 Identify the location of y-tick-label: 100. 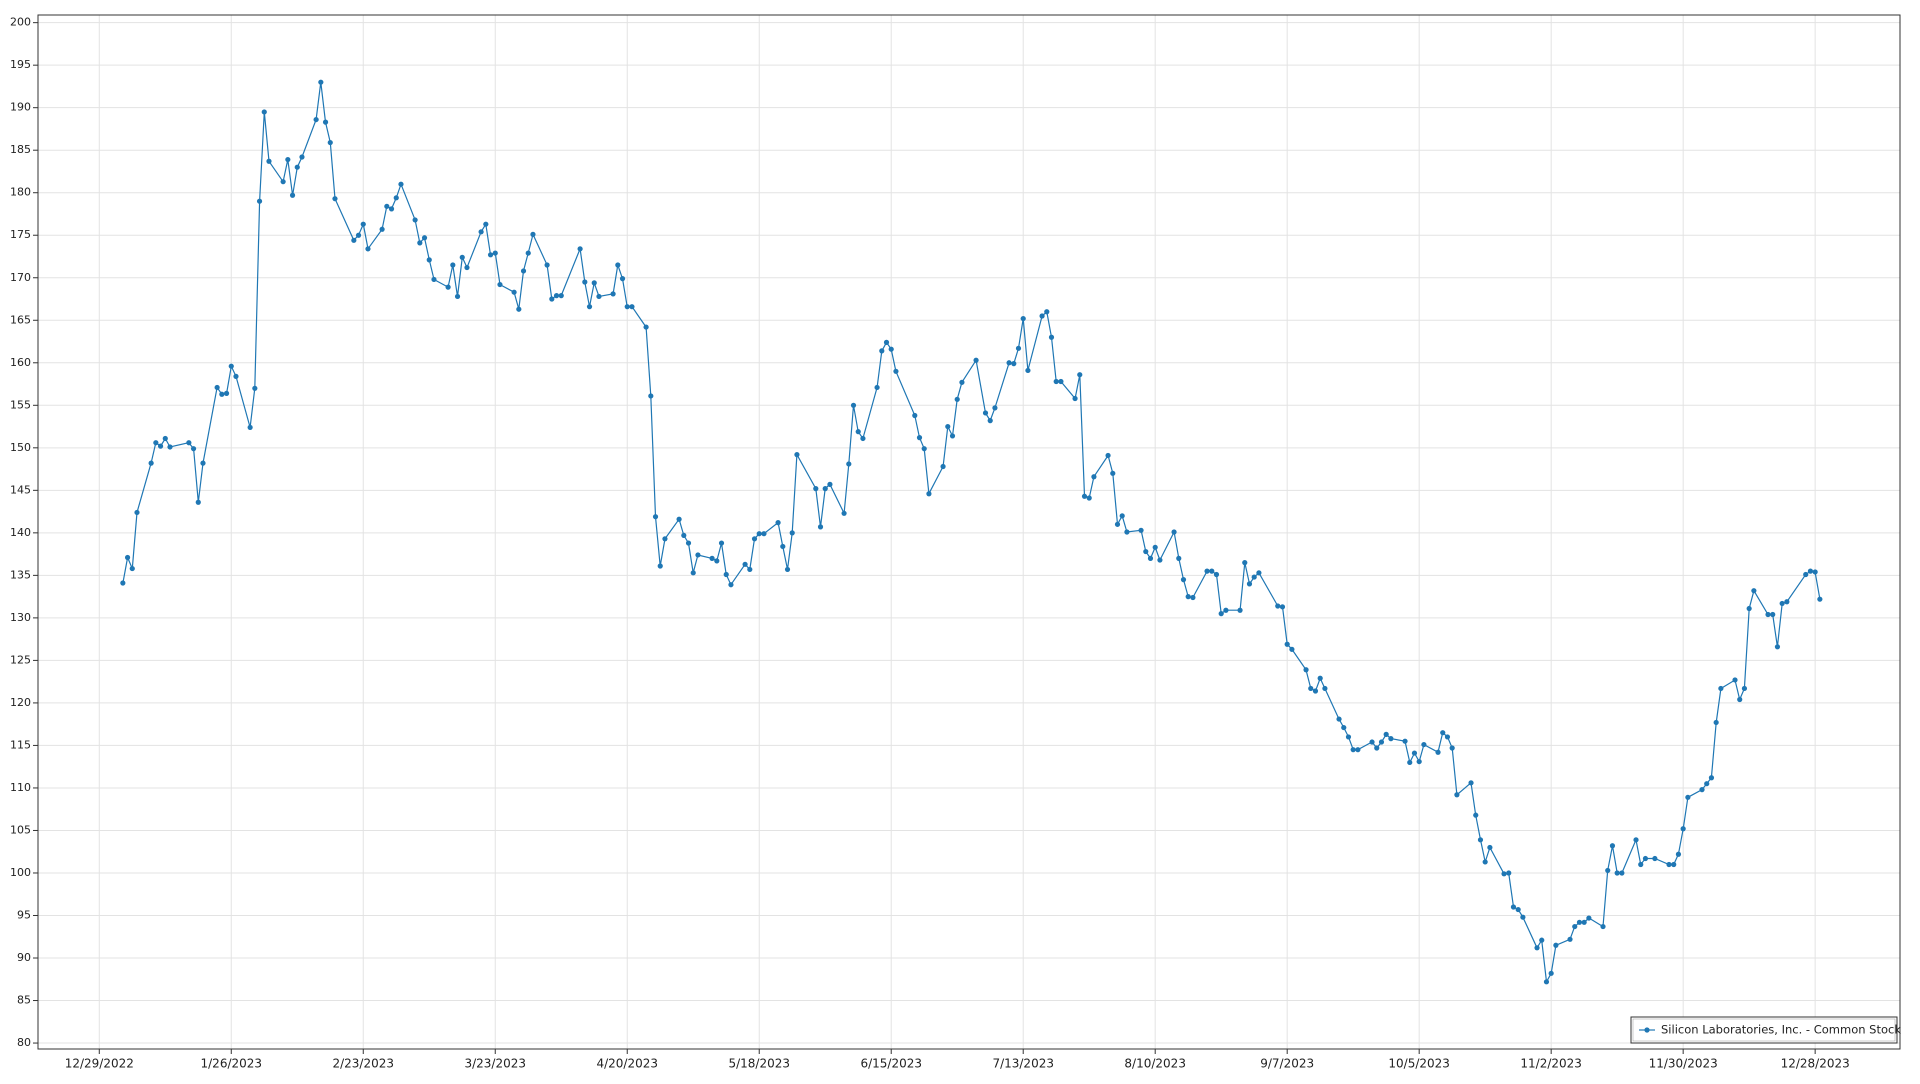
(20, 872).